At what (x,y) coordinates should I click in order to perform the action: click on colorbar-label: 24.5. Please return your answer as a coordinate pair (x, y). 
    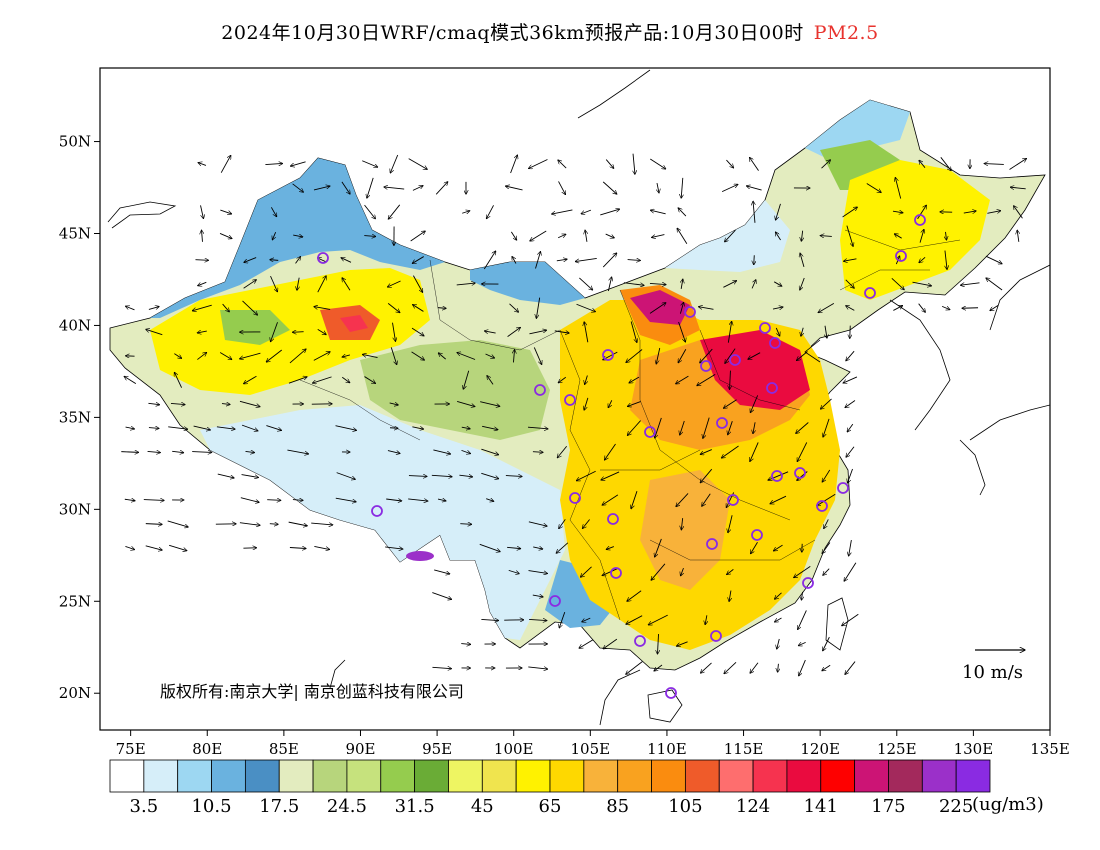
    Looking at the image, I should click on (347, 806).